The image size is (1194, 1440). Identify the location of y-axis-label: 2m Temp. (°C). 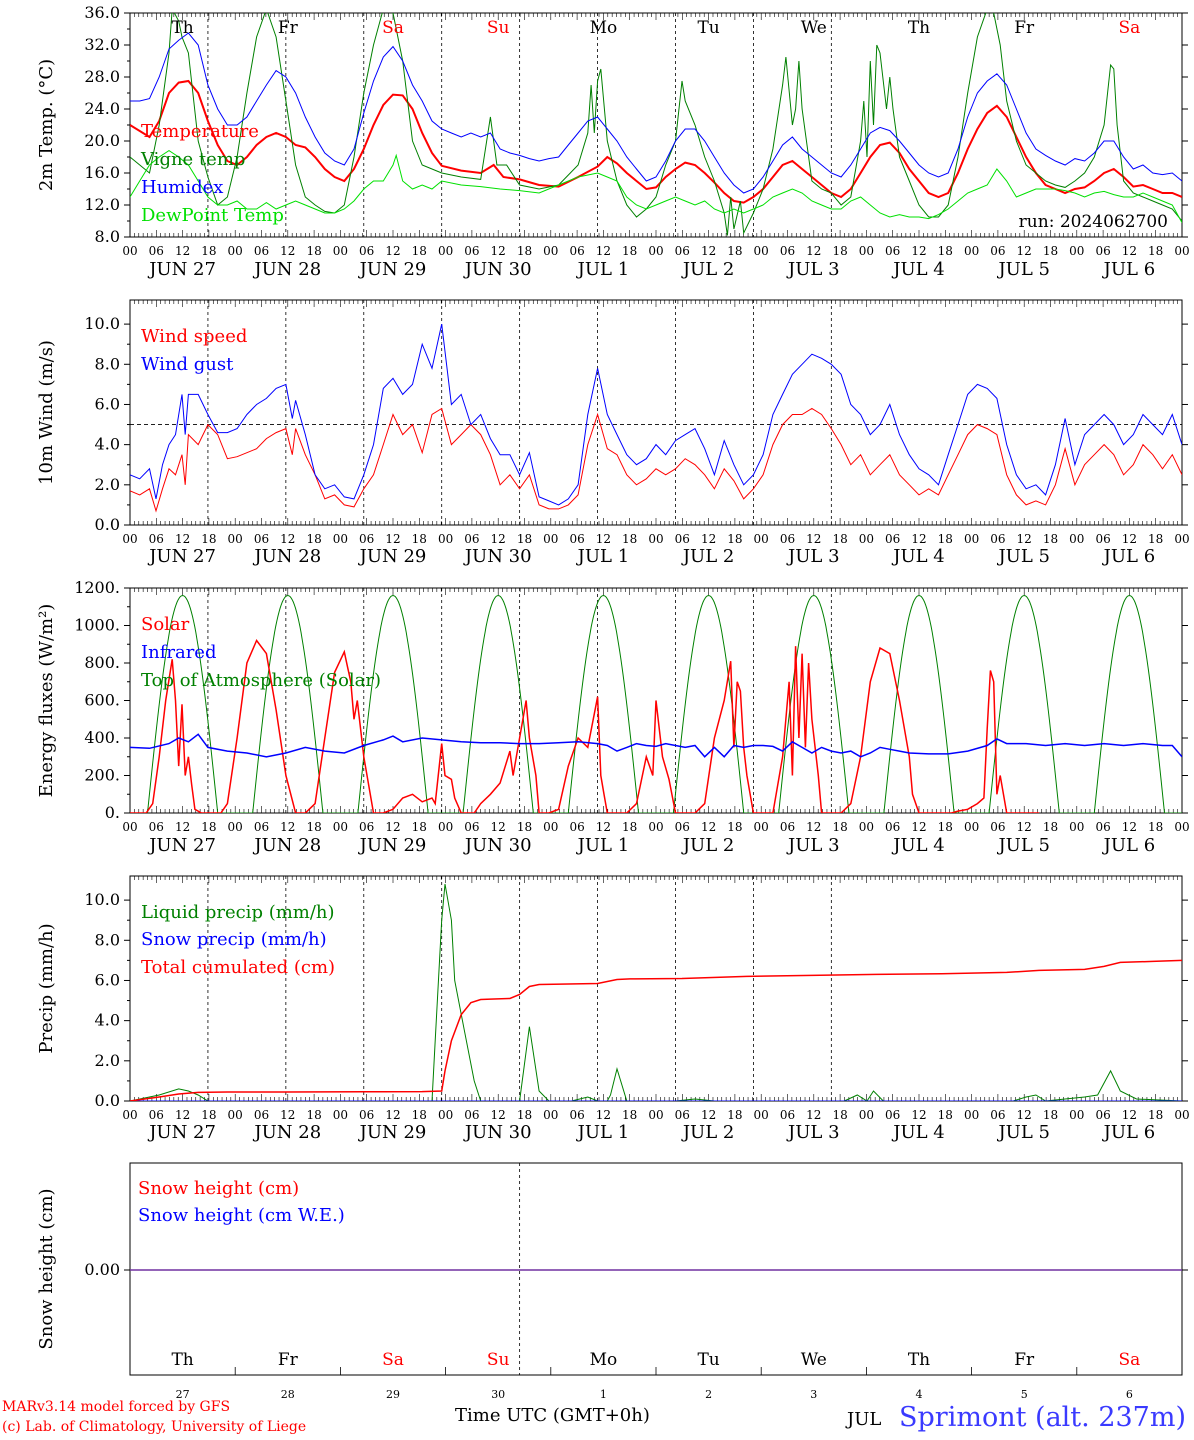
(46, 125).